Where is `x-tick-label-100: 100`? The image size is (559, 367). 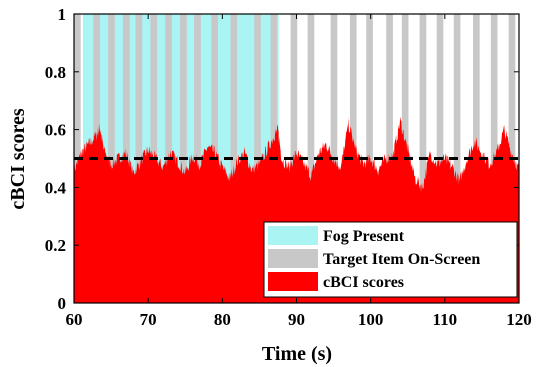
x-tick-label-100: 100 is located at coordinates (371, 319).